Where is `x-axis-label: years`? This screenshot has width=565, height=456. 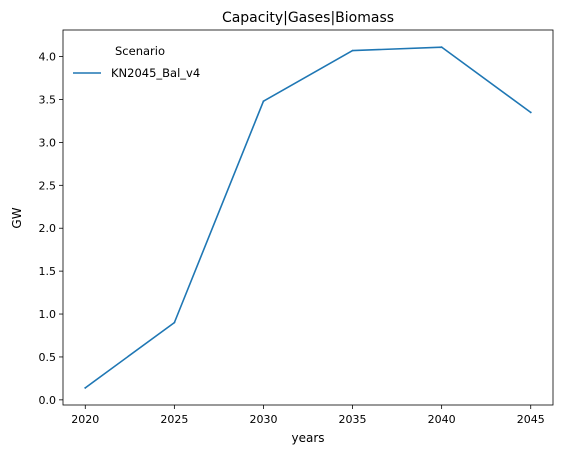 x-axis-label: years is located at coordinates (307, 438).